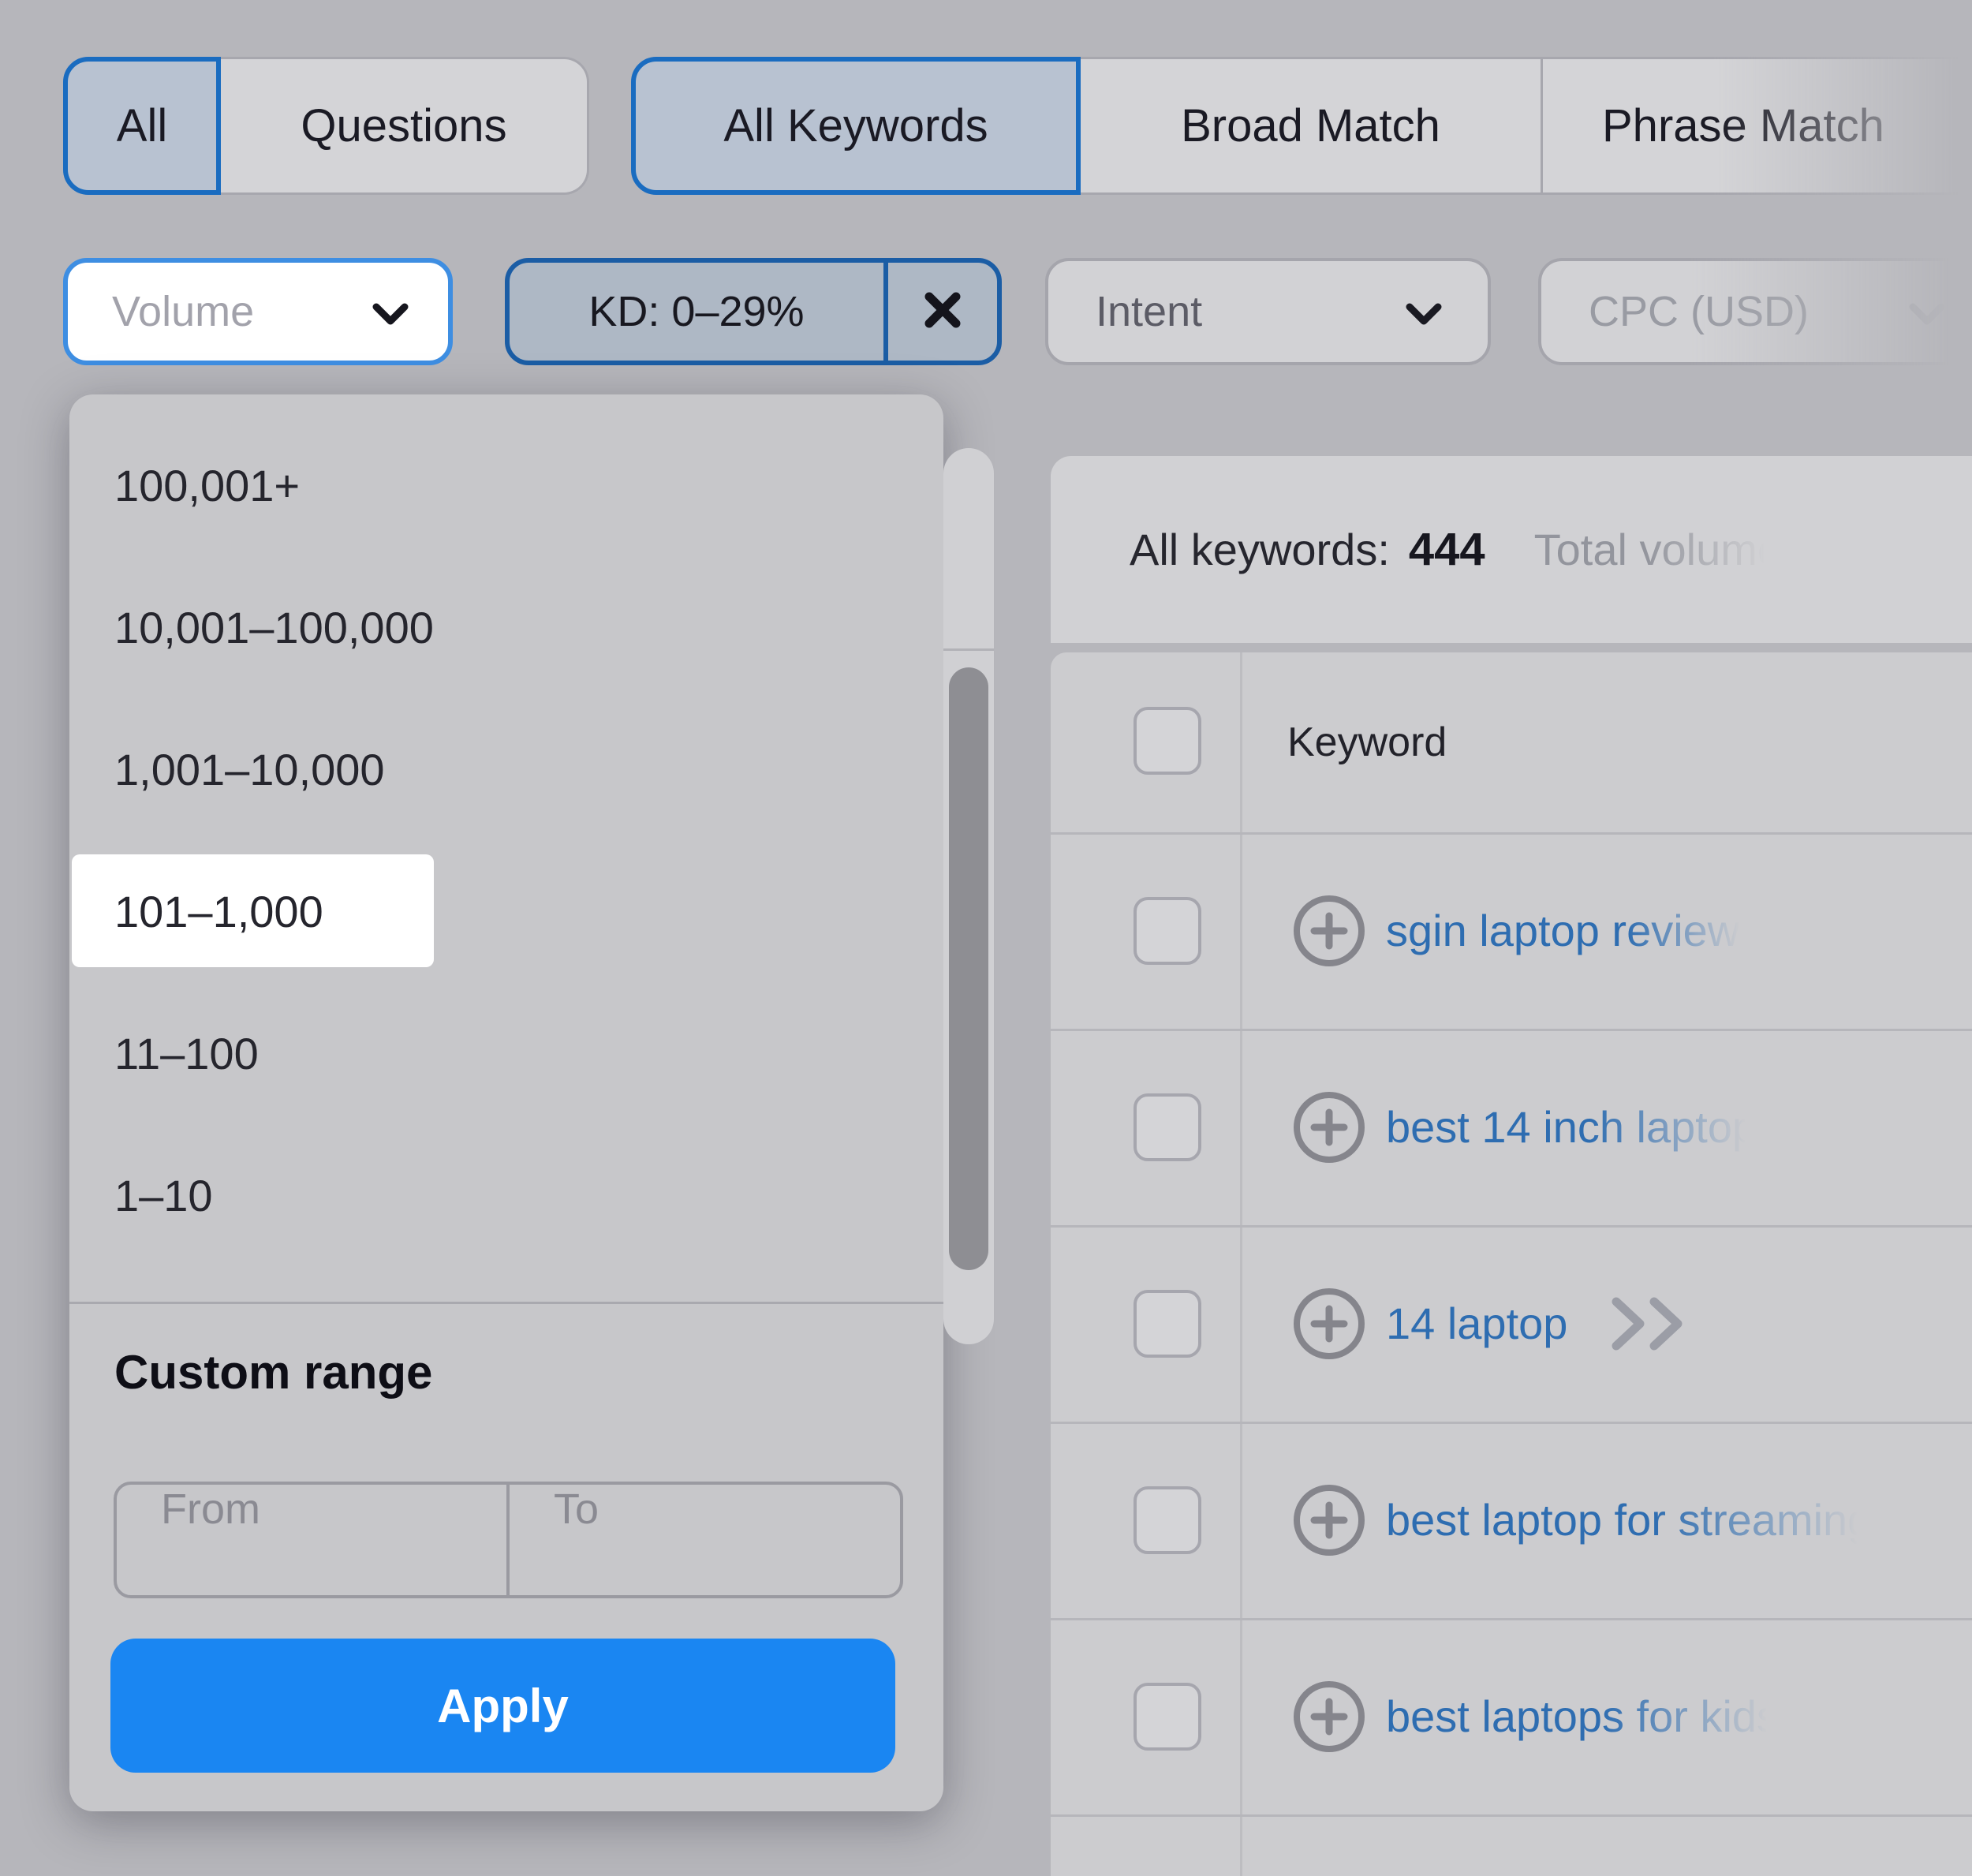 This screenshot has height=1876, width=1972. I want to click on table-row: best laptop for streaming, so click(1511, 1520).